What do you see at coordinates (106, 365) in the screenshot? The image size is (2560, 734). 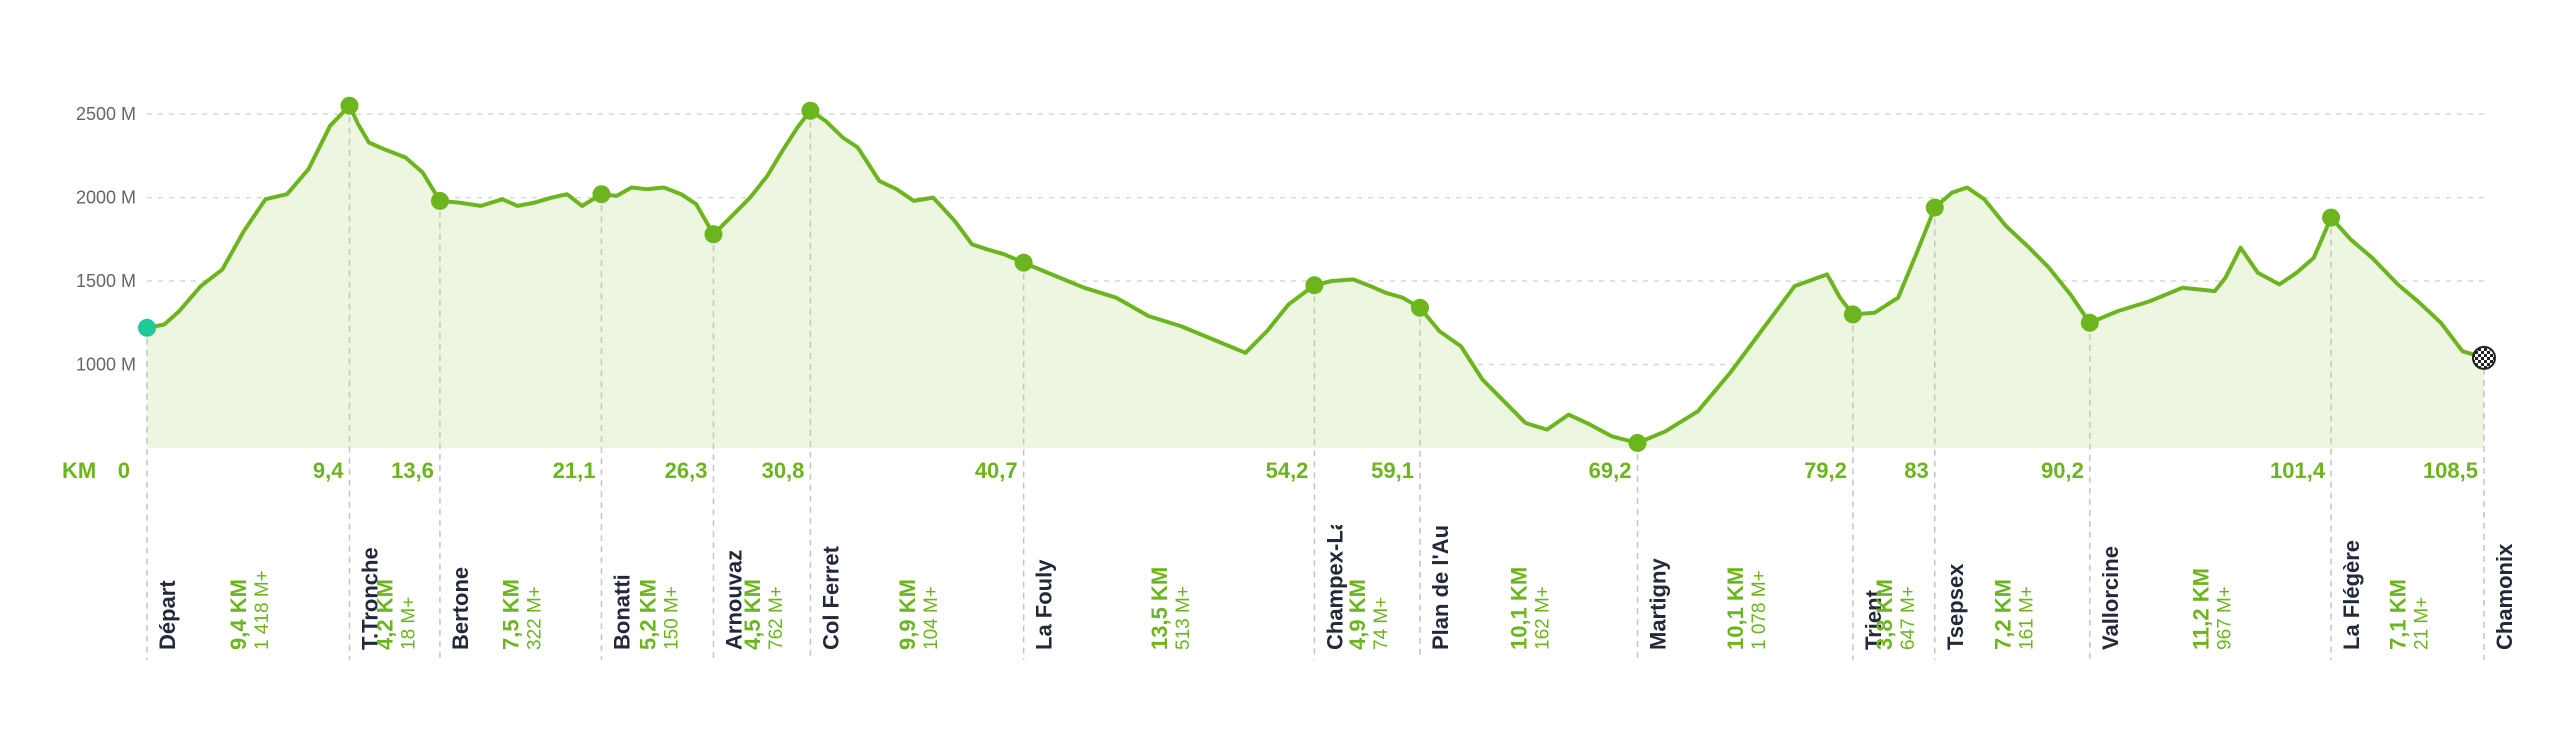 I see `y-tick-label: 1000 M` at bounding box center [106, 365].